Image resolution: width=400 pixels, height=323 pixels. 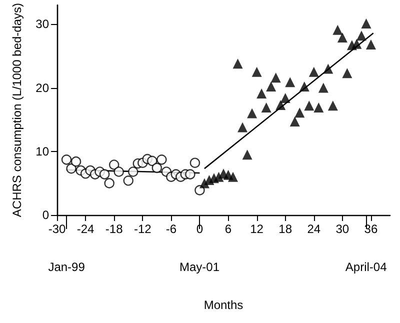 I want to click on x-tick-label: -24, so click(x=85, y=229).